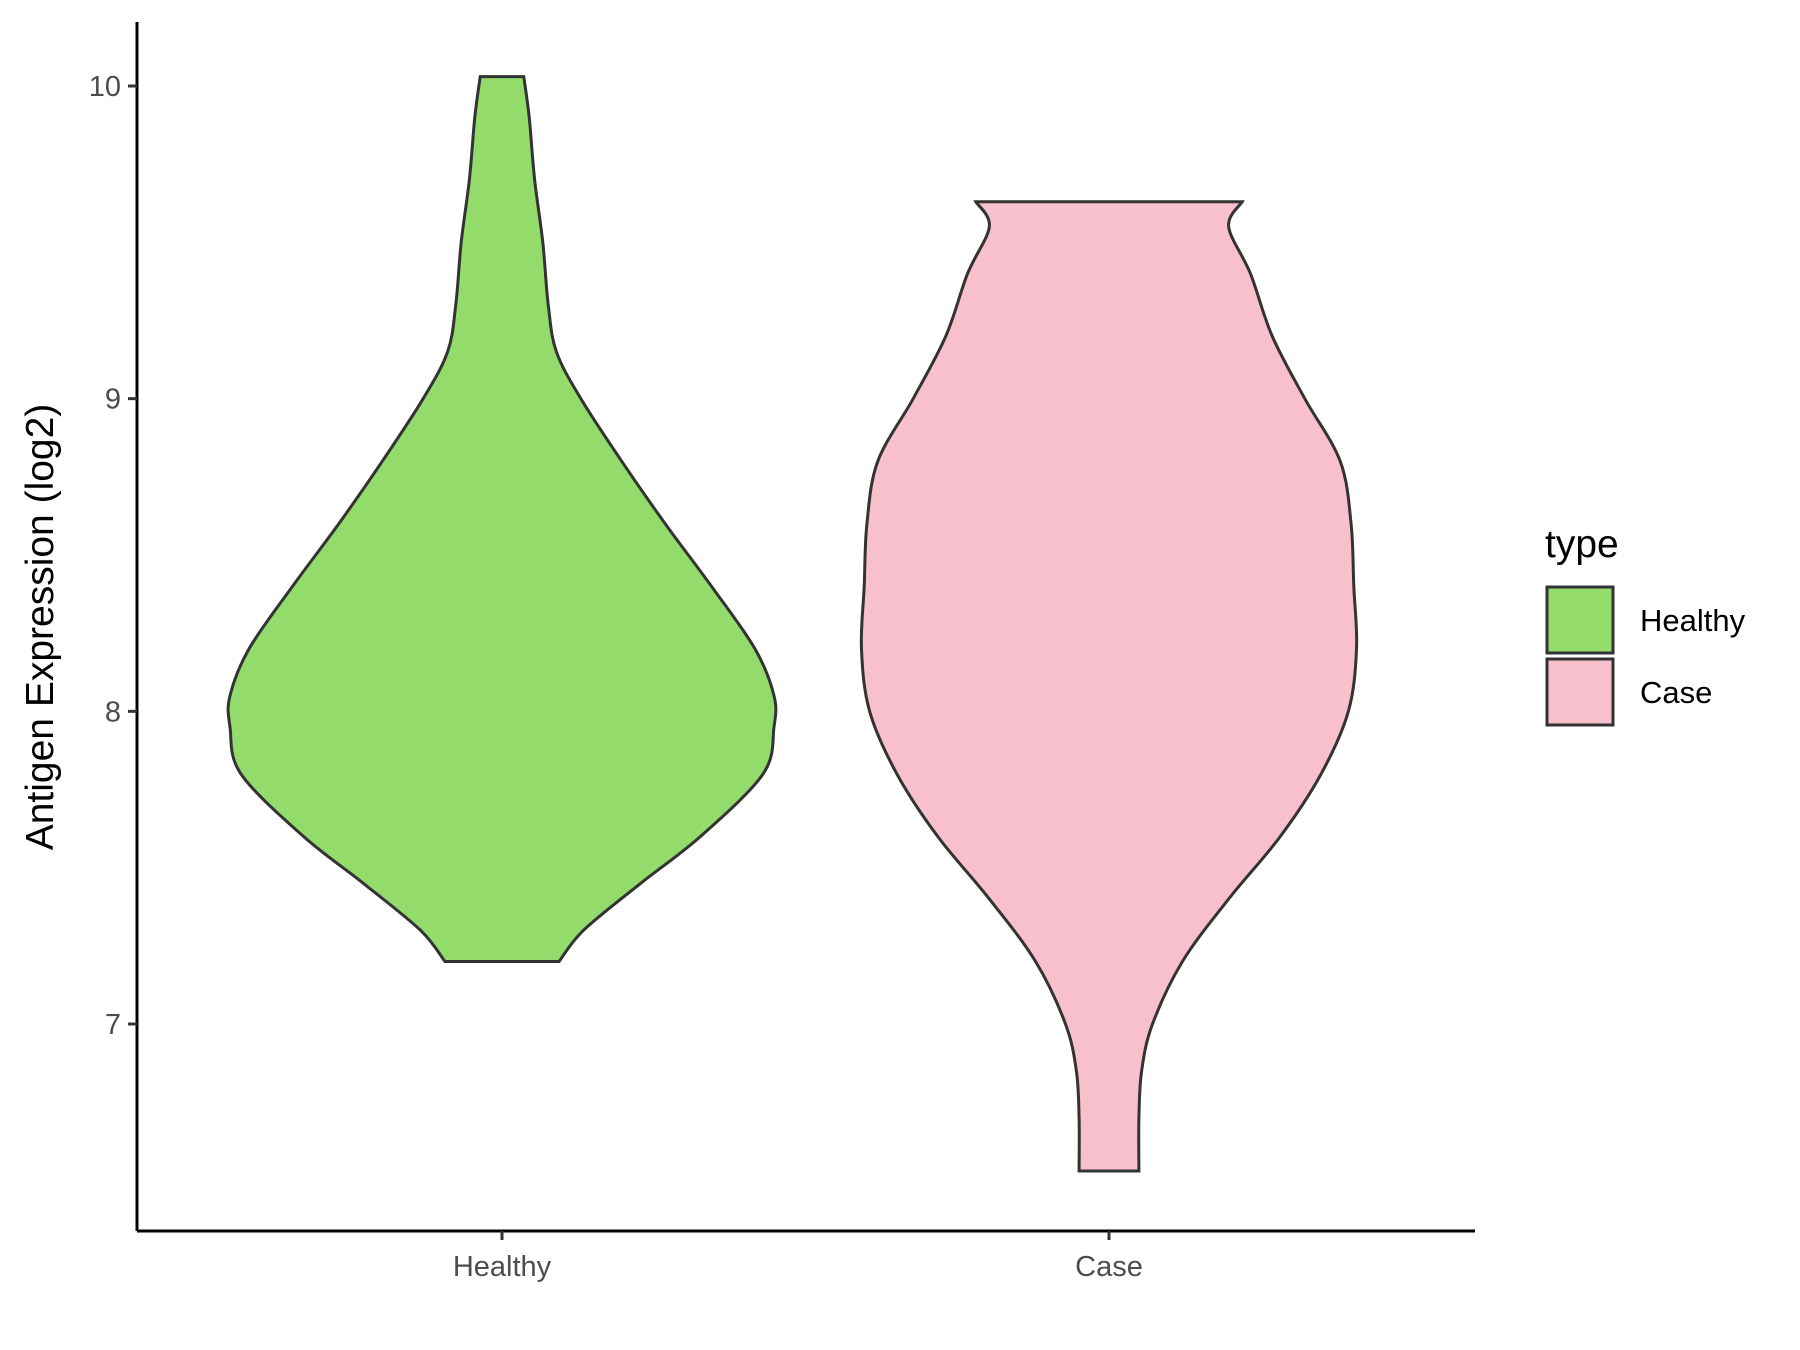  I want to click on x-tick-label: Healthy, so click(502, 1267).